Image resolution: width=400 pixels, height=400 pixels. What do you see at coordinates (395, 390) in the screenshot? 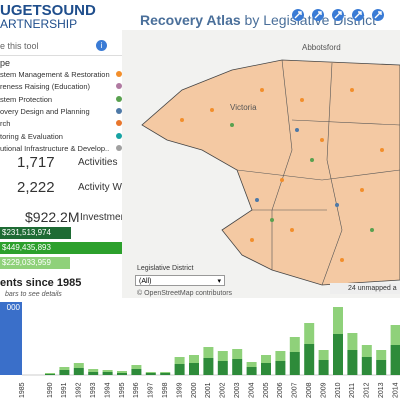
I see `x-tick-label: 2014` at bounding box center [395, 390].